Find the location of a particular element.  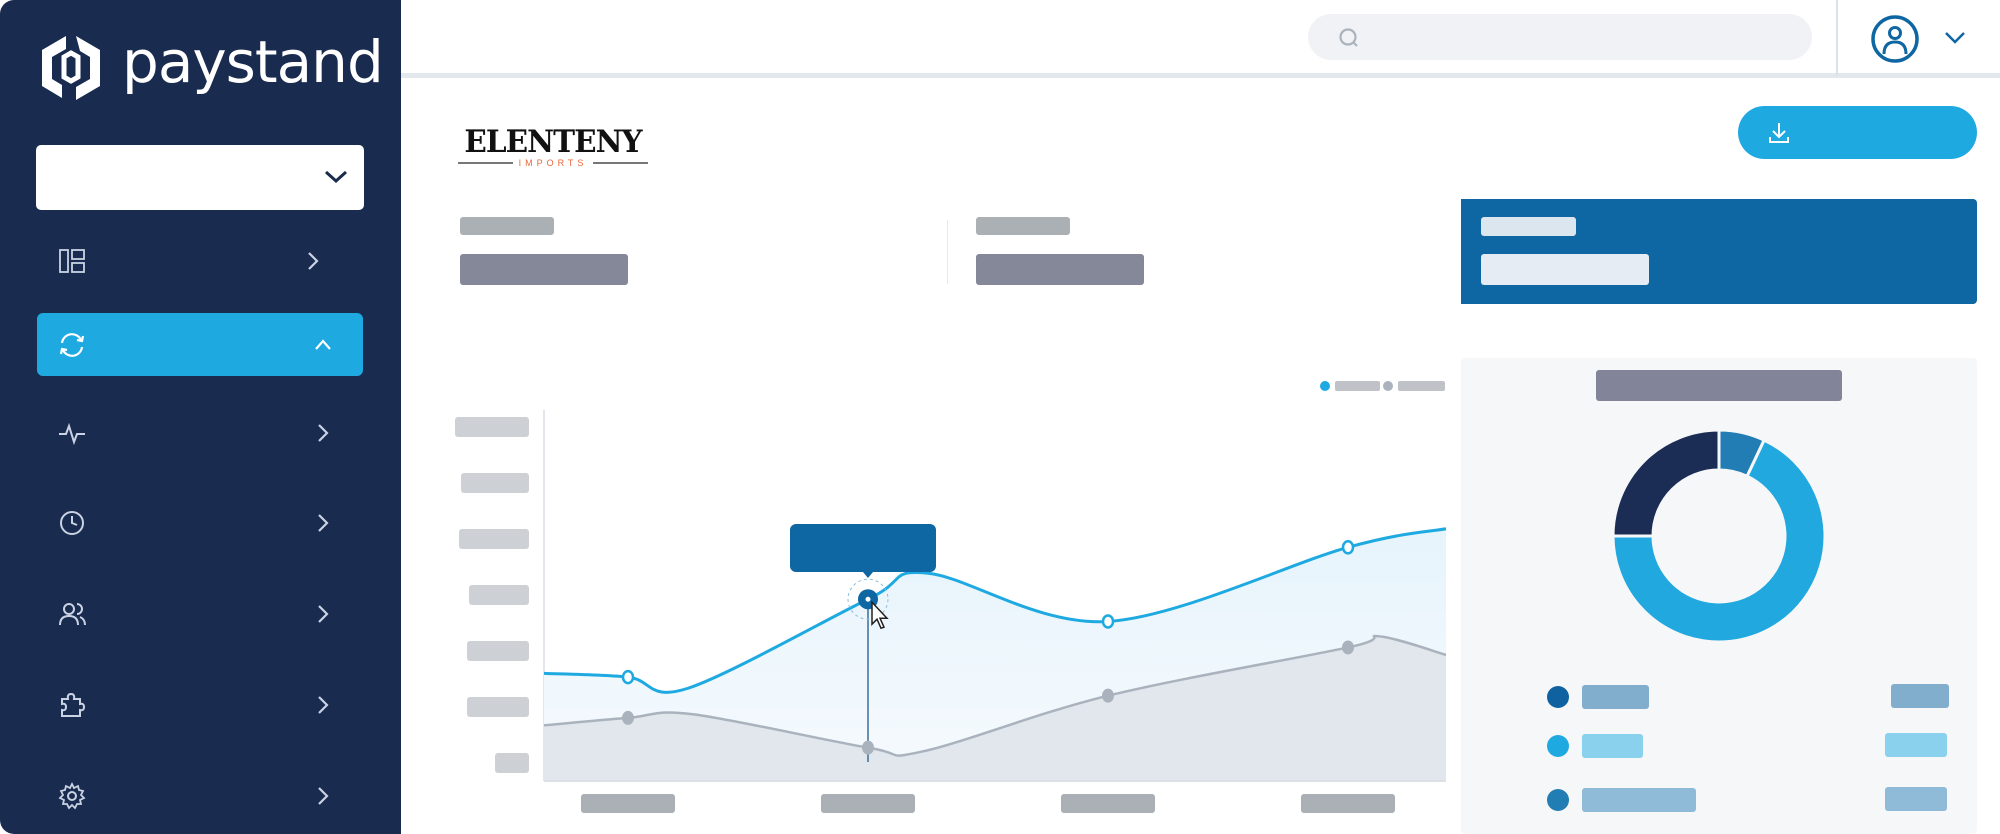

paystand-logo-icon is located at coordinates (71, 68).